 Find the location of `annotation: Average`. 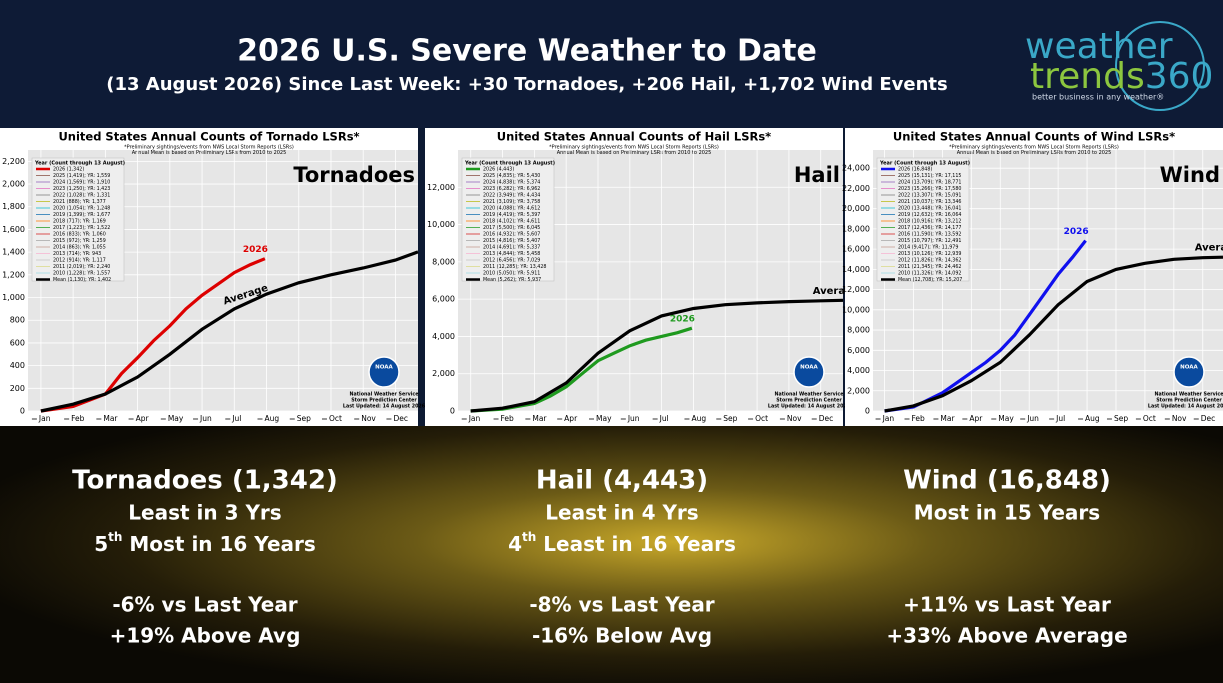

annotation: Average is located at coordinates (1209, 248).